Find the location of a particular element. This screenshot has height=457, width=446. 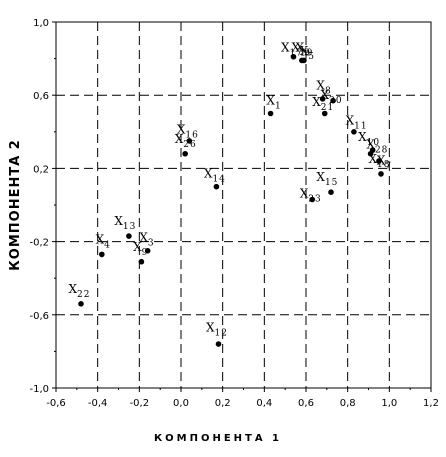

point-label: X12 is located at coordinates (217, 329).